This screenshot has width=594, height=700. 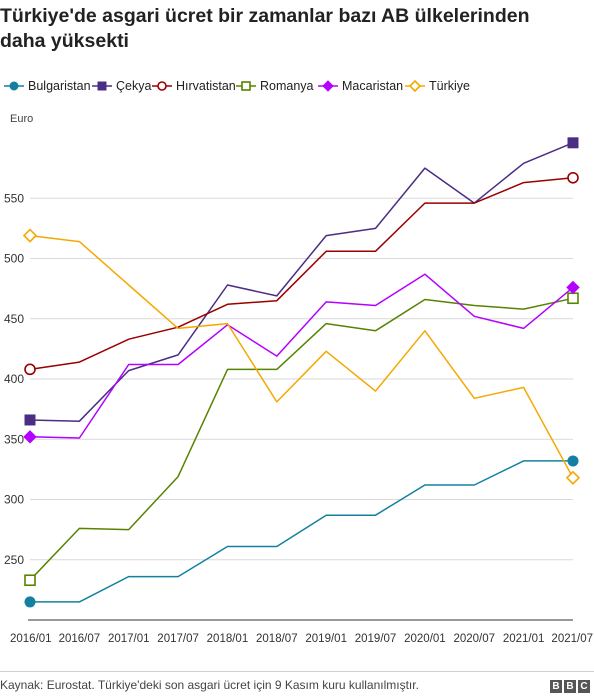 What do you see at coordinates (277, 639) in the screenshot?
I see `x-tick-label: 2018/07` at bounding box center [277, 639].